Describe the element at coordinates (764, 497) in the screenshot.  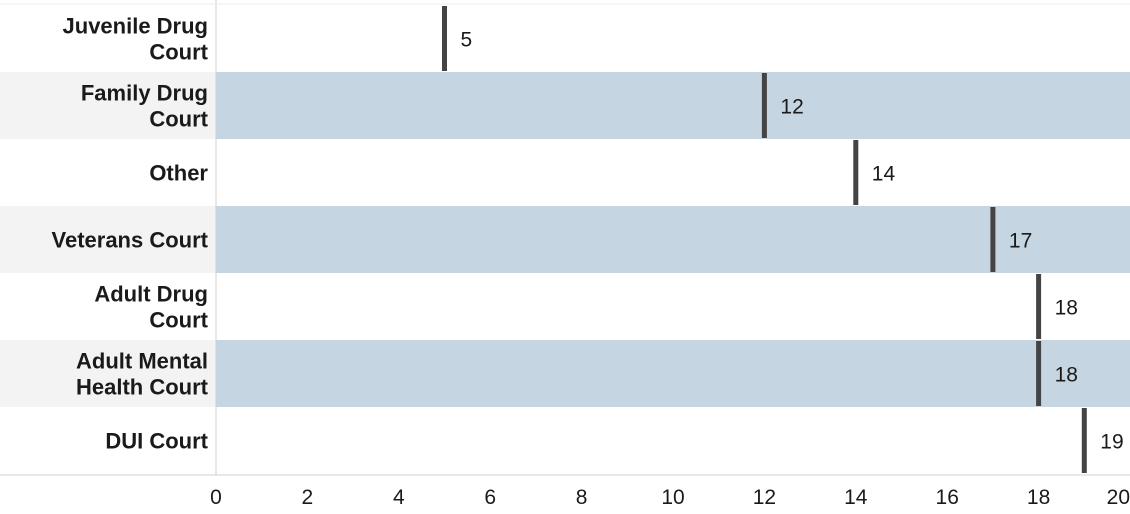
I see `x-tick-label-12: 12` at that location.